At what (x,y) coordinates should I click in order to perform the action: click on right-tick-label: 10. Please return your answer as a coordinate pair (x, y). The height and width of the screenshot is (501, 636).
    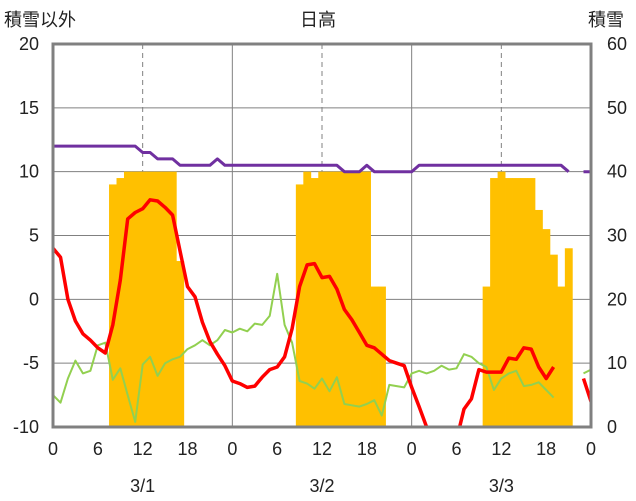
    Looking at the image, I should click on (617, 363).